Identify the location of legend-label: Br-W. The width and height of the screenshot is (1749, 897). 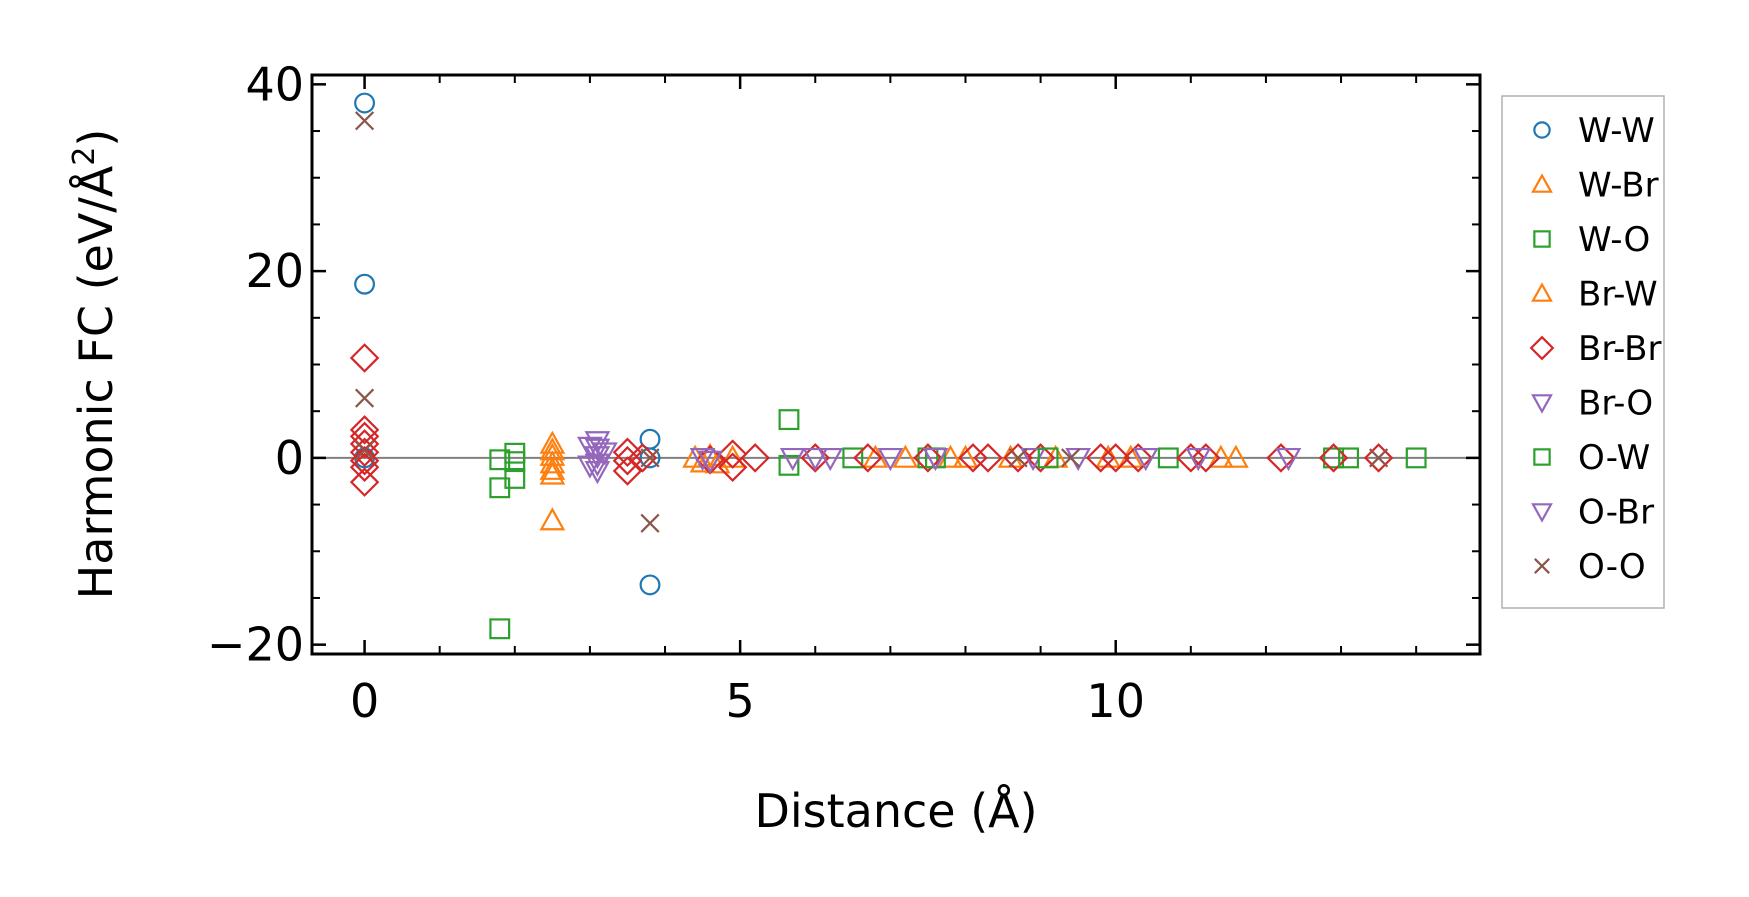
(1618, 295).